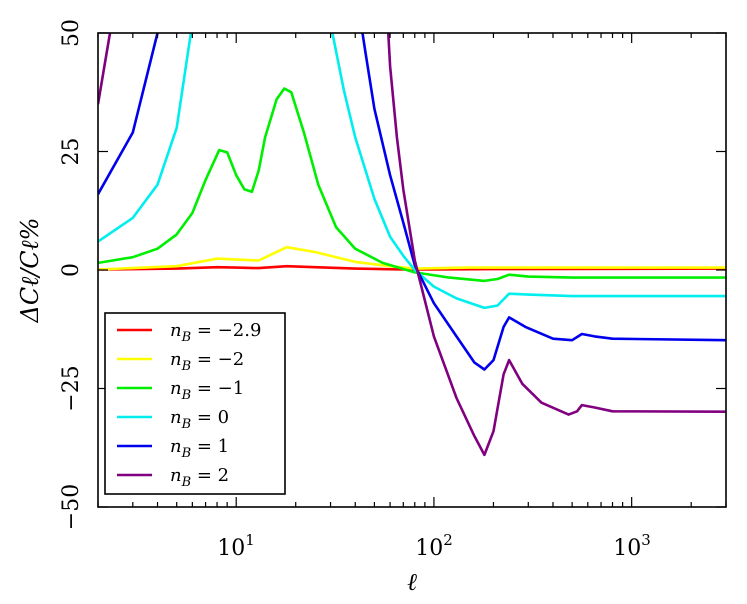 The width and height of the screenshot is (747, 604). What do you see at coordinates (207, 390) in the screenshot?
I see `legend-label: nB = −1` at bounding box center [207, 390].